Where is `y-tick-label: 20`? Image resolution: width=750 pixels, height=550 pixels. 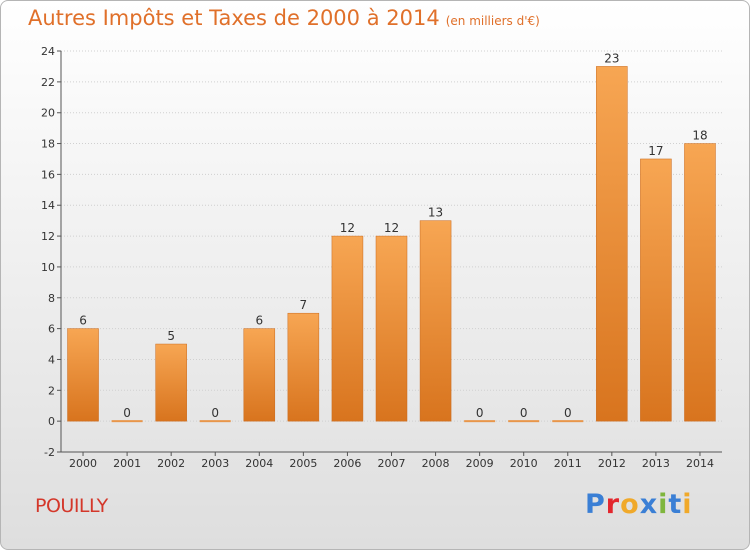
y-tick-label: 20 is located at coordinates (48, 113).